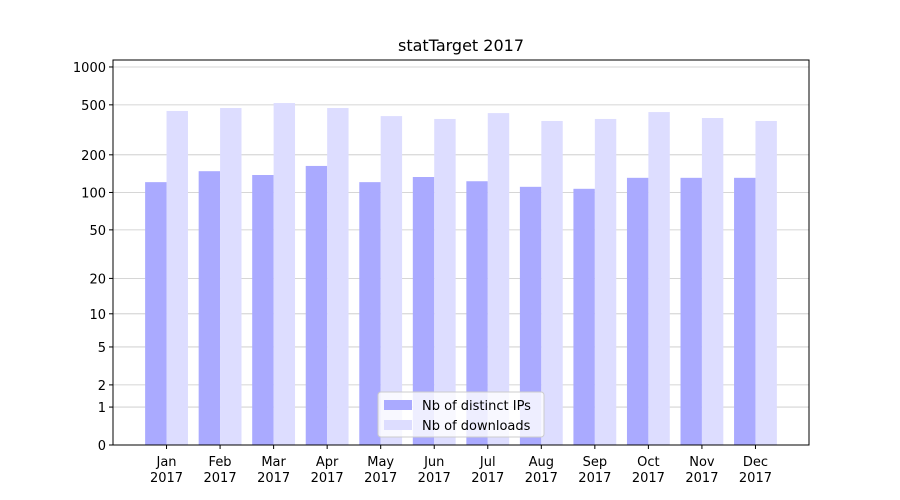  What do you see at coordinates (89, 68) in the screenshot?
I see `y-tick-label: 1000` at bounding box center [89, 68].